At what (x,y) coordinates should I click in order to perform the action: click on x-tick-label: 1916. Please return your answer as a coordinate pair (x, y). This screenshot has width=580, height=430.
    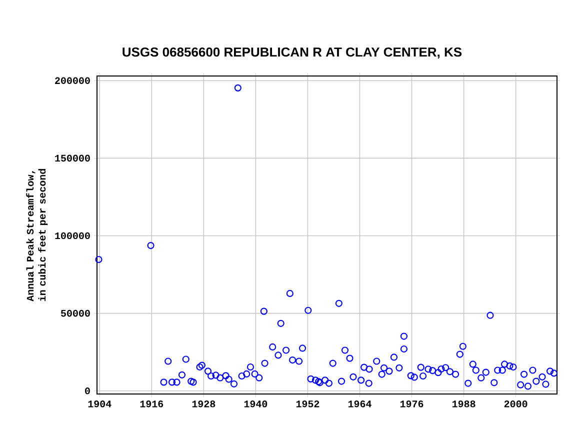
    Looking at the image, I should click on (152, 404).